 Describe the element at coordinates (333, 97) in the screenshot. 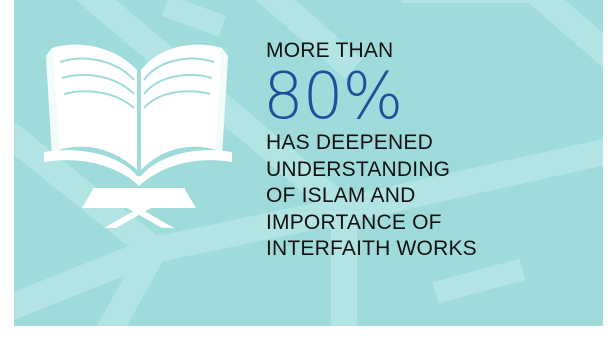

I see `stat-value: 80%` at that location.